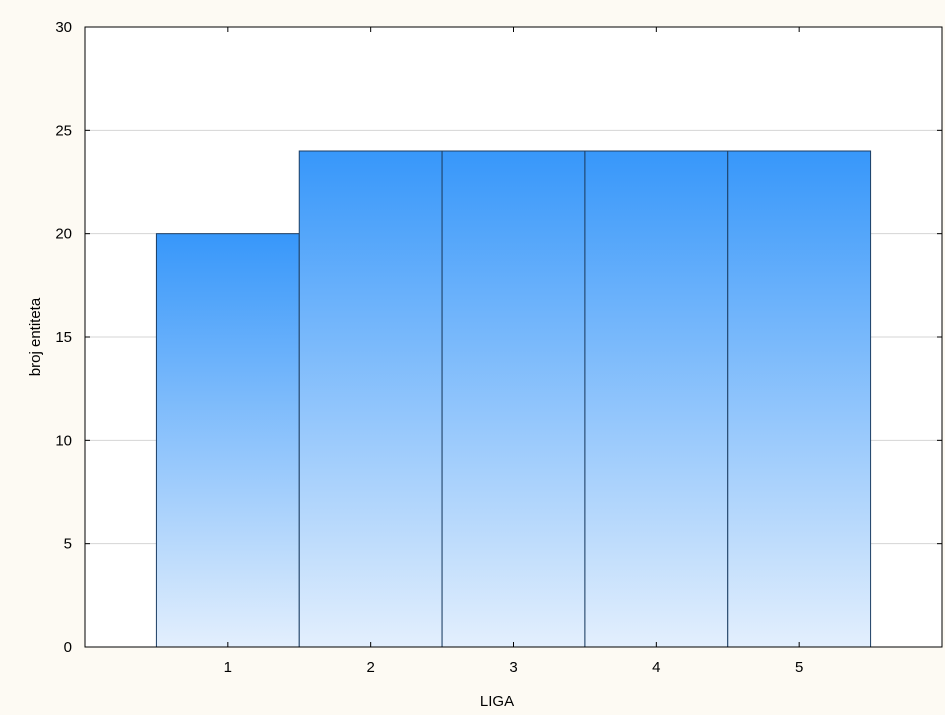 Image resolution: width=945 pixels, height=715 pixels. What do you see at coordinates (370, 667) in the screenshot?
I see `x-tick-label: 2` at bounding box center [370, 667].